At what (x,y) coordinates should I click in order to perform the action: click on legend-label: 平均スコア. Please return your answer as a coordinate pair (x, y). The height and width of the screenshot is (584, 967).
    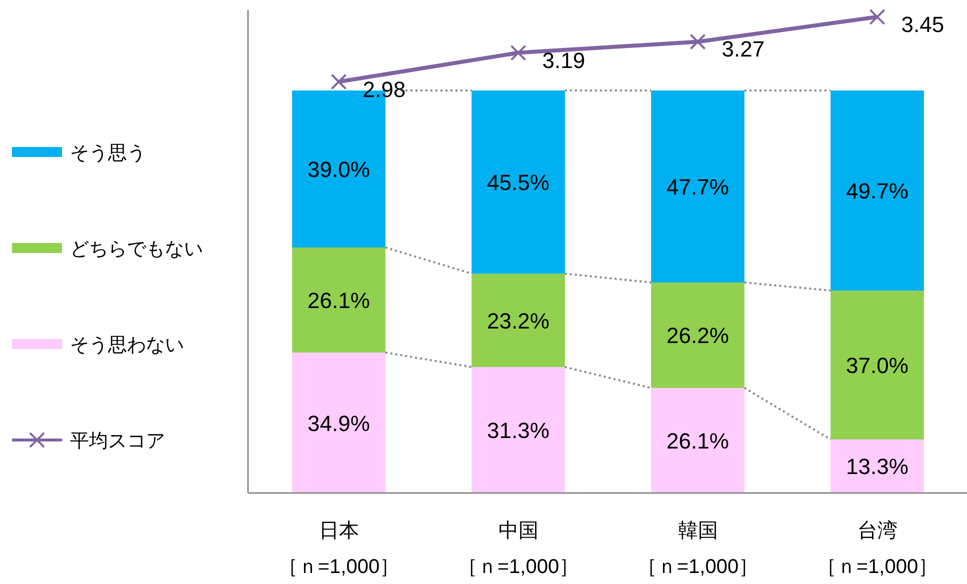
    Looking at the image, I should click on (117, 441).